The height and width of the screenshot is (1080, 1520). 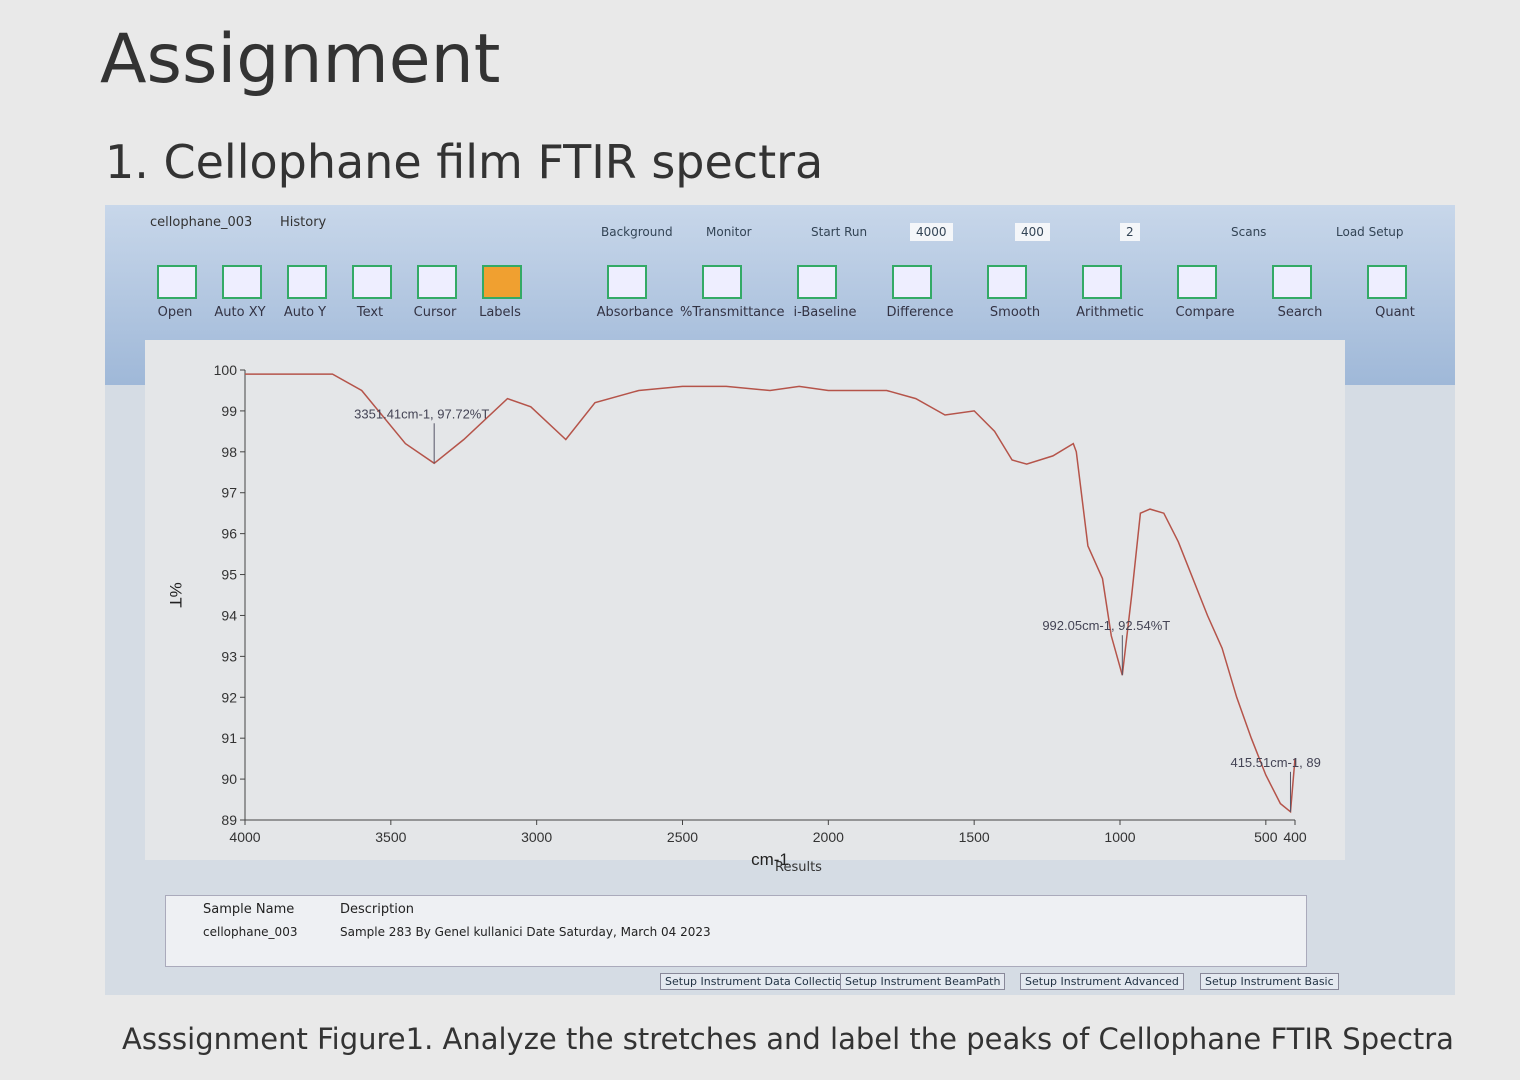 What do you see at coordinates (729, 232) in the screenshot?
I see `top-control: Monitor` at bounding box center [729, 232].